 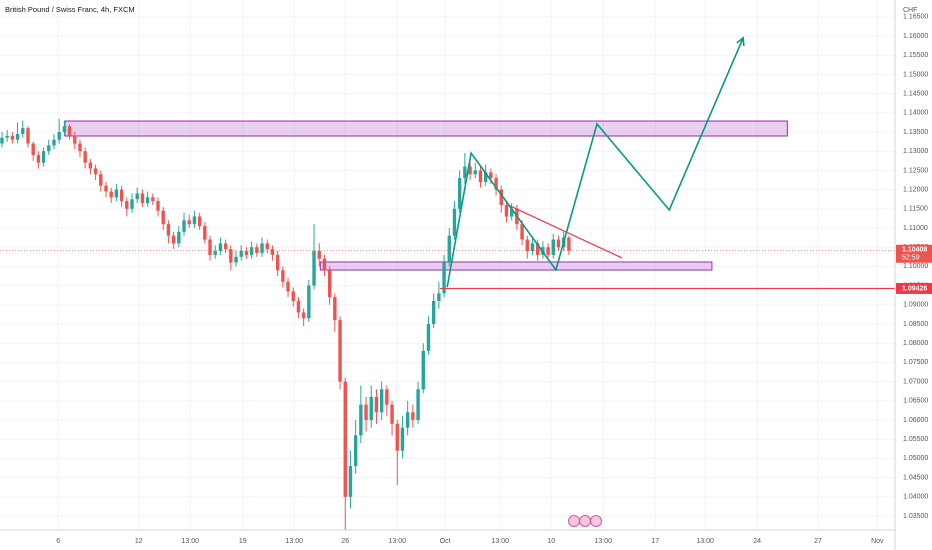 What do you see at coordinates (915, 497) in the screenshot?
I see `y-tick-label: 1.04000` at bounding box center [915, 497].